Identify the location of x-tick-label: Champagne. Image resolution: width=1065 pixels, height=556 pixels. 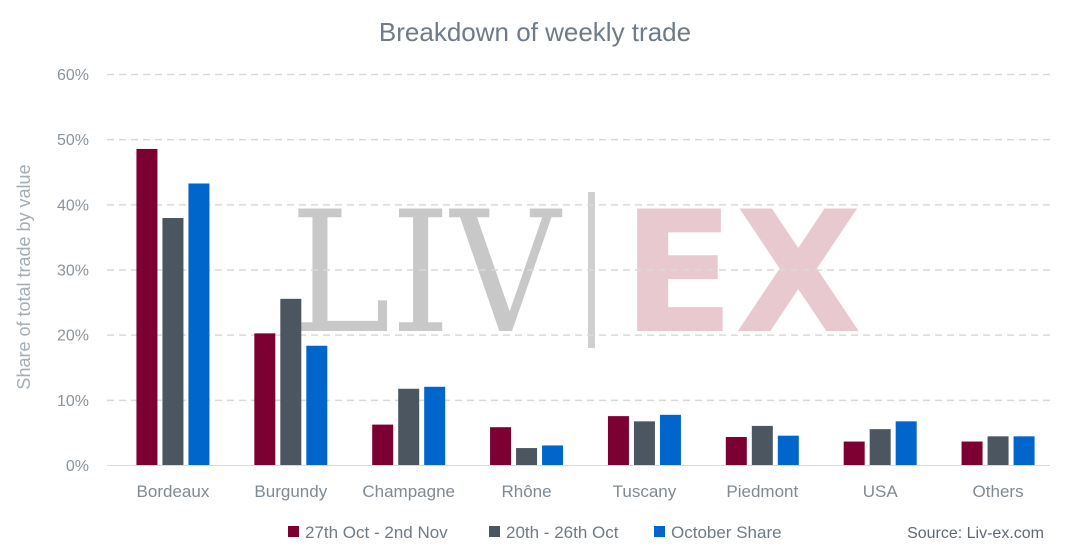
(408, 491).